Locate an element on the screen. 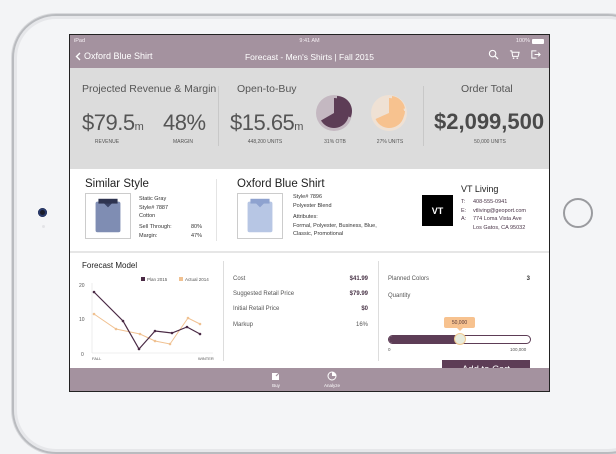 This screenshot has width=616, height=454. svg-text: Actual 2014 is located at coordinates (197, 279).